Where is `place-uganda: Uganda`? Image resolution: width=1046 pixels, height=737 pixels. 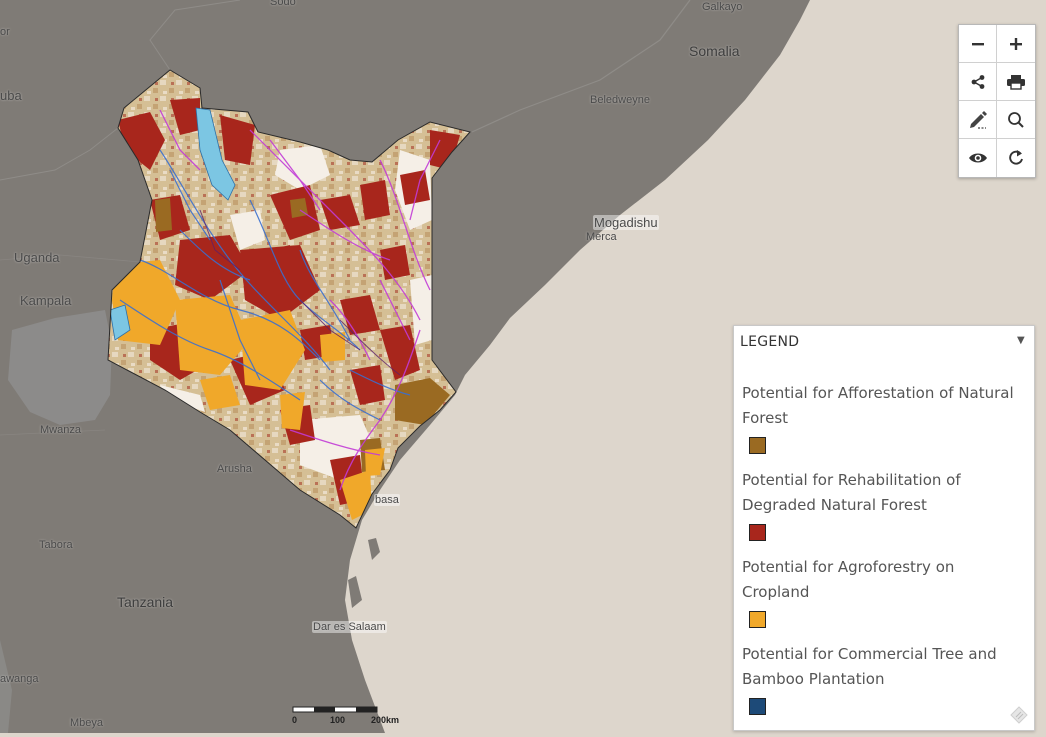
place-uganda: Uganda is located at coordinates (37, 257).